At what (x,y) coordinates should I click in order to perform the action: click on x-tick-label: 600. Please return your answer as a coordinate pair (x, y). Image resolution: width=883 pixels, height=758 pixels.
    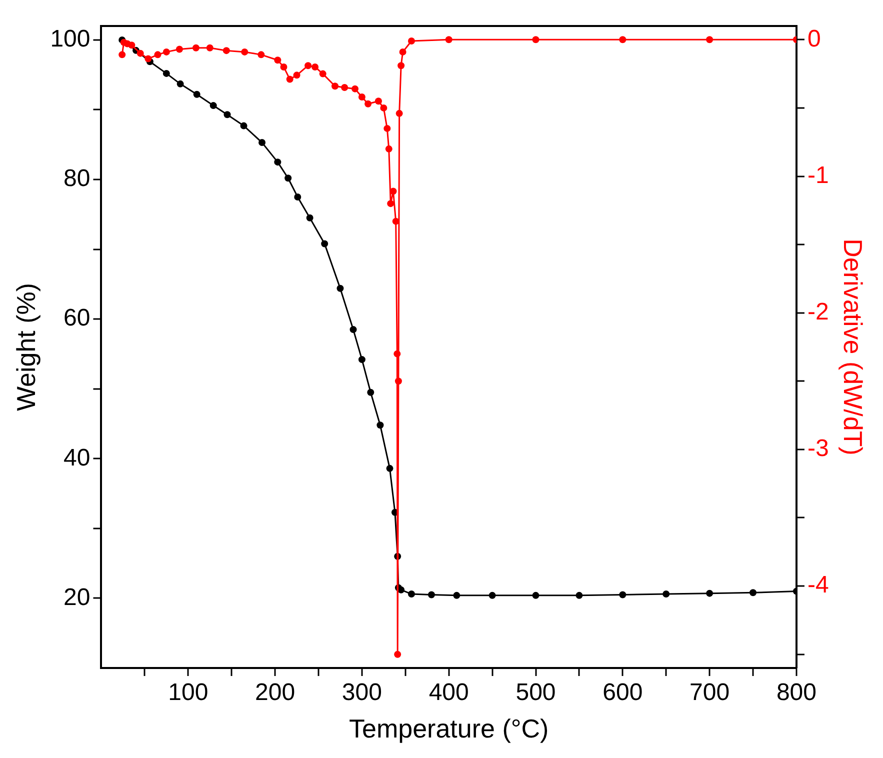
    Looking at the image, I should click on (622, 692).